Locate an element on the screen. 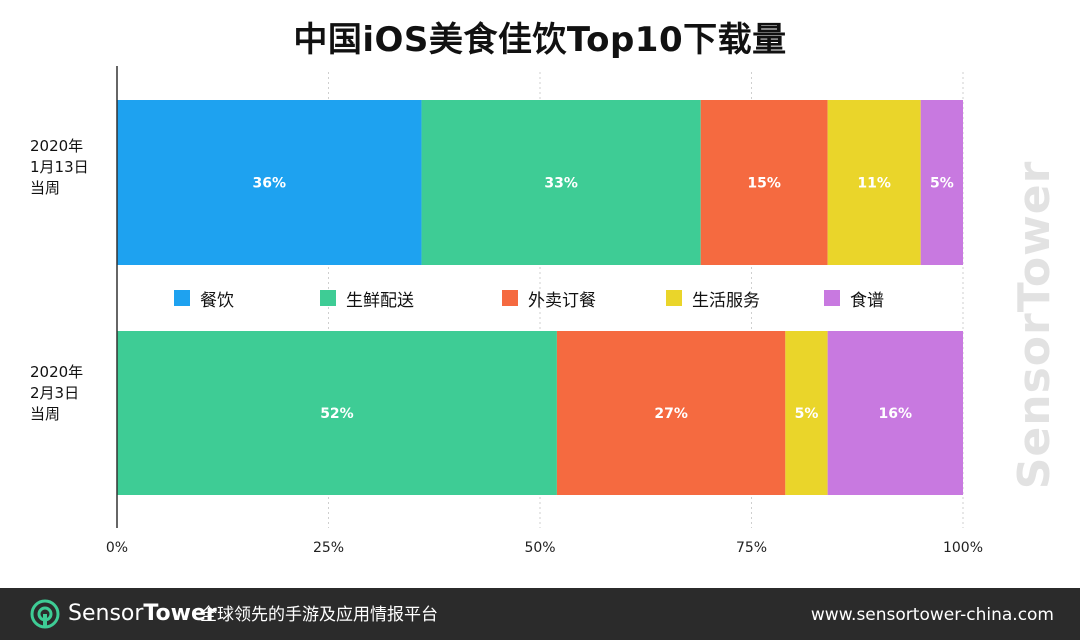 This screenshot has width=1080, height=640. legend-item-life-services: 生活服务 is located at coordinates (713, 298).